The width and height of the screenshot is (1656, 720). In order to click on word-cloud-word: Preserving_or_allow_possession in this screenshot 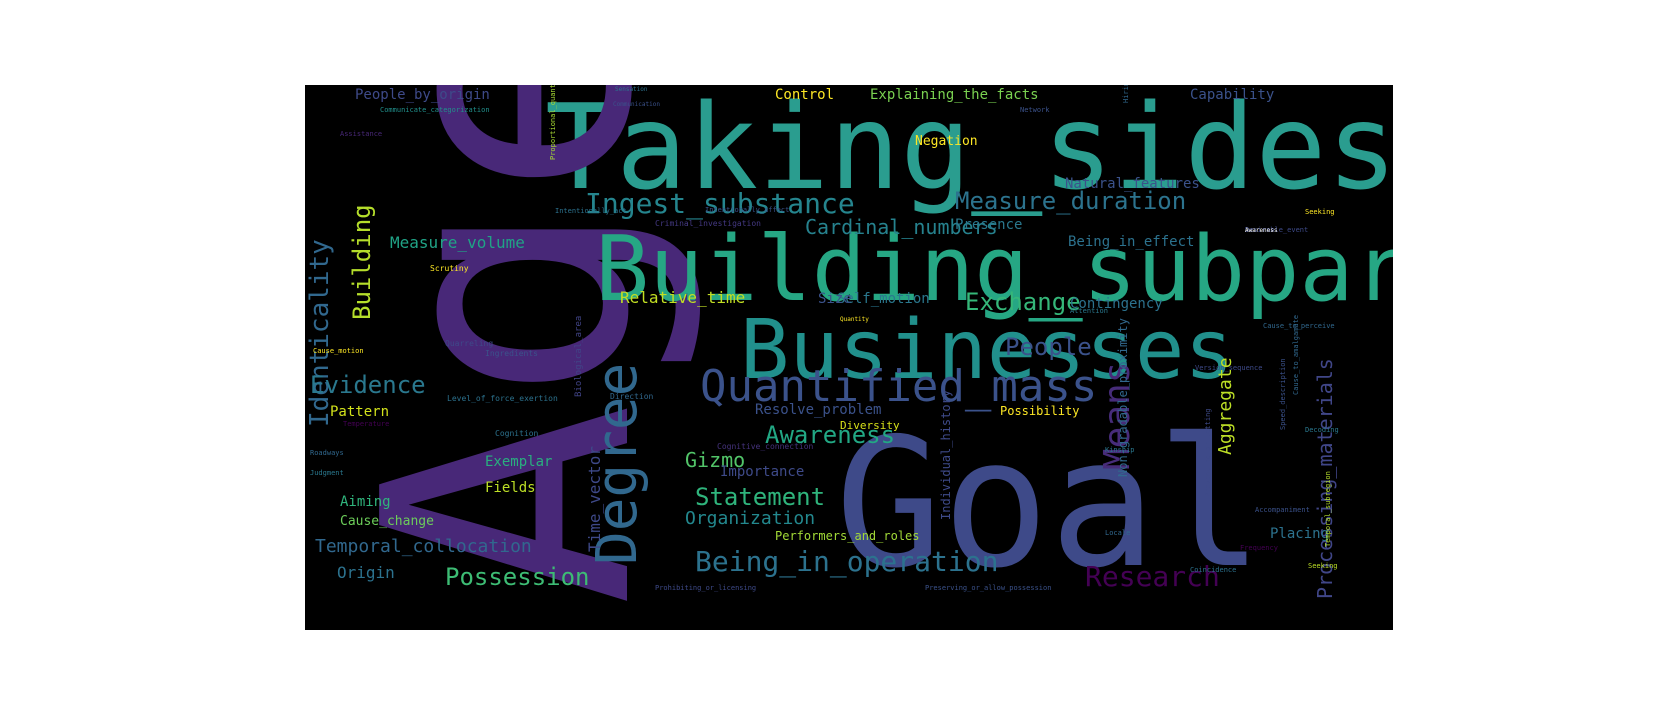, I will do `click(988, 588)`.